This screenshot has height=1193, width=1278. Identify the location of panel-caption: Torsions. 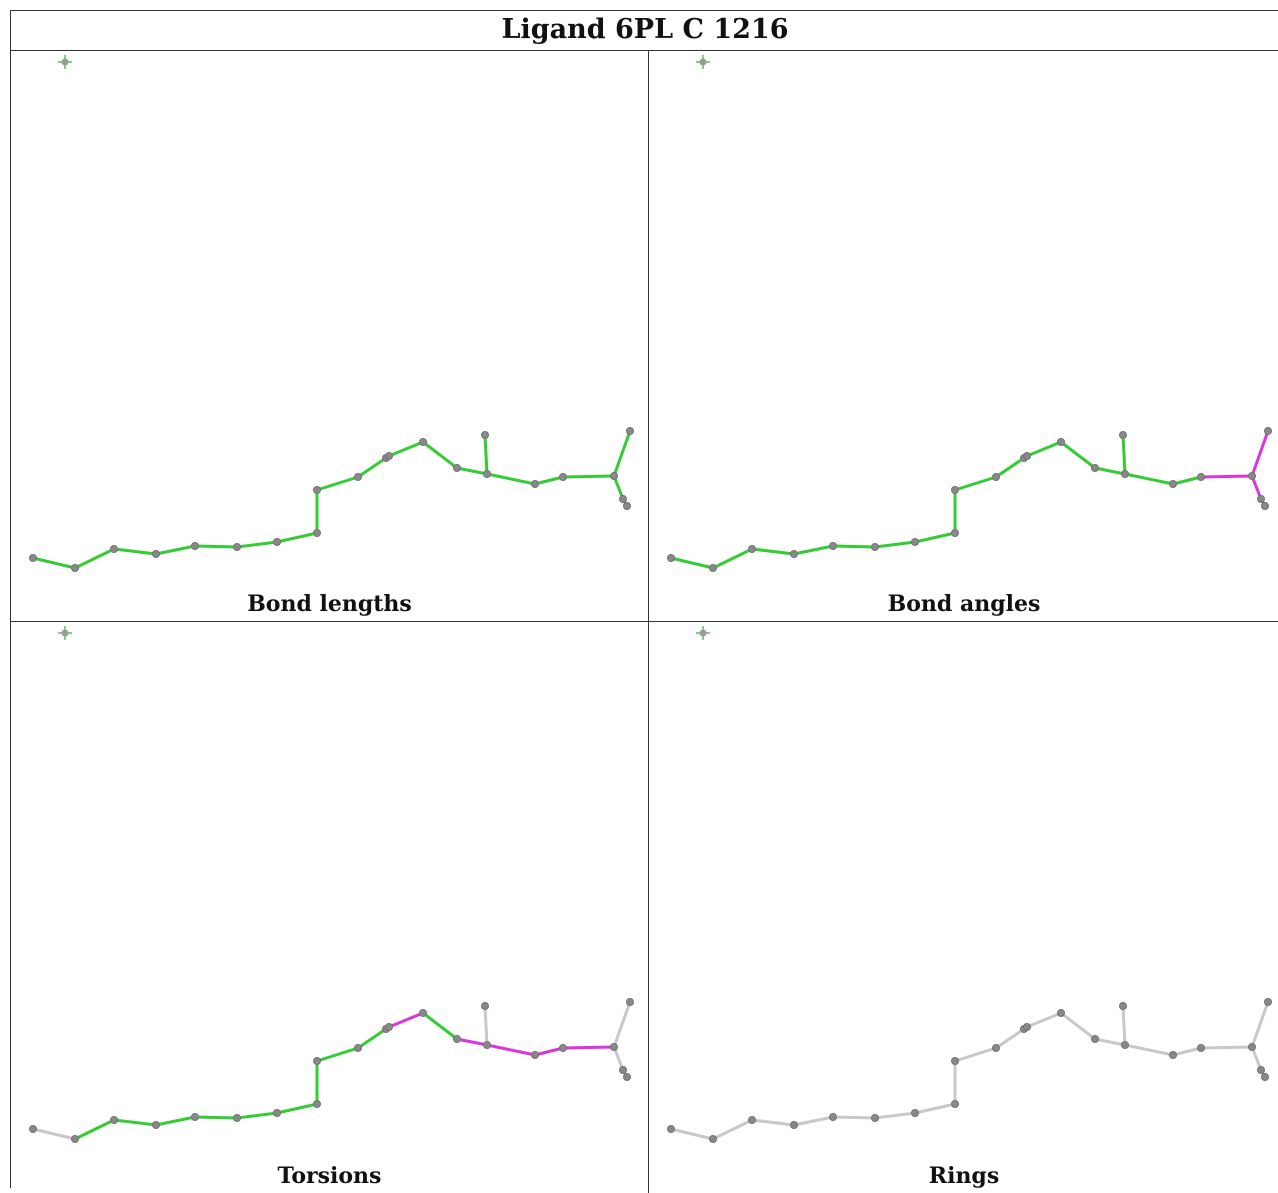
(329, 1176).